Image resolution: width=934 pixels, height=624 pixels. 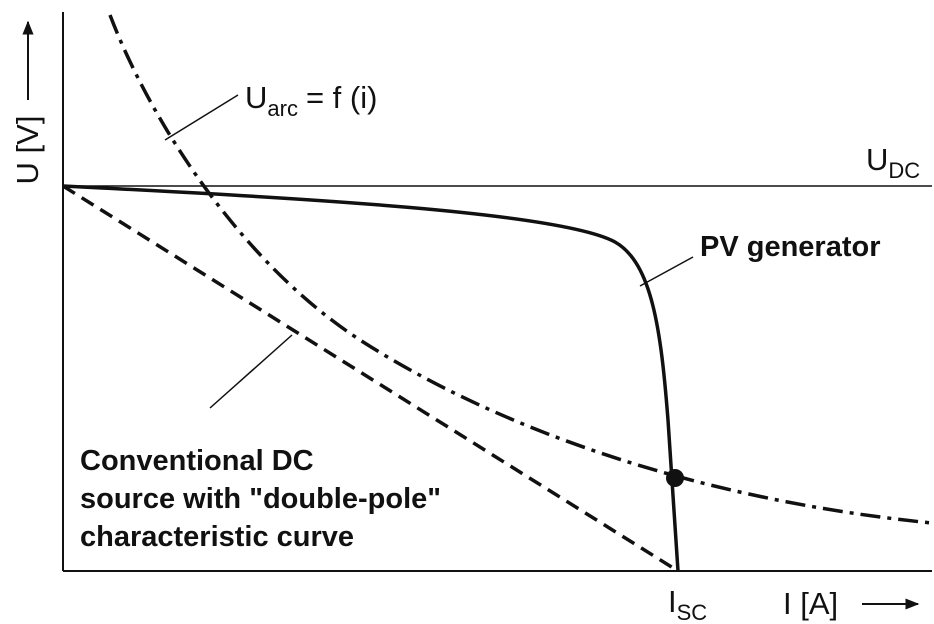 I want to click on intersection-point, so click(x=675, y=478).